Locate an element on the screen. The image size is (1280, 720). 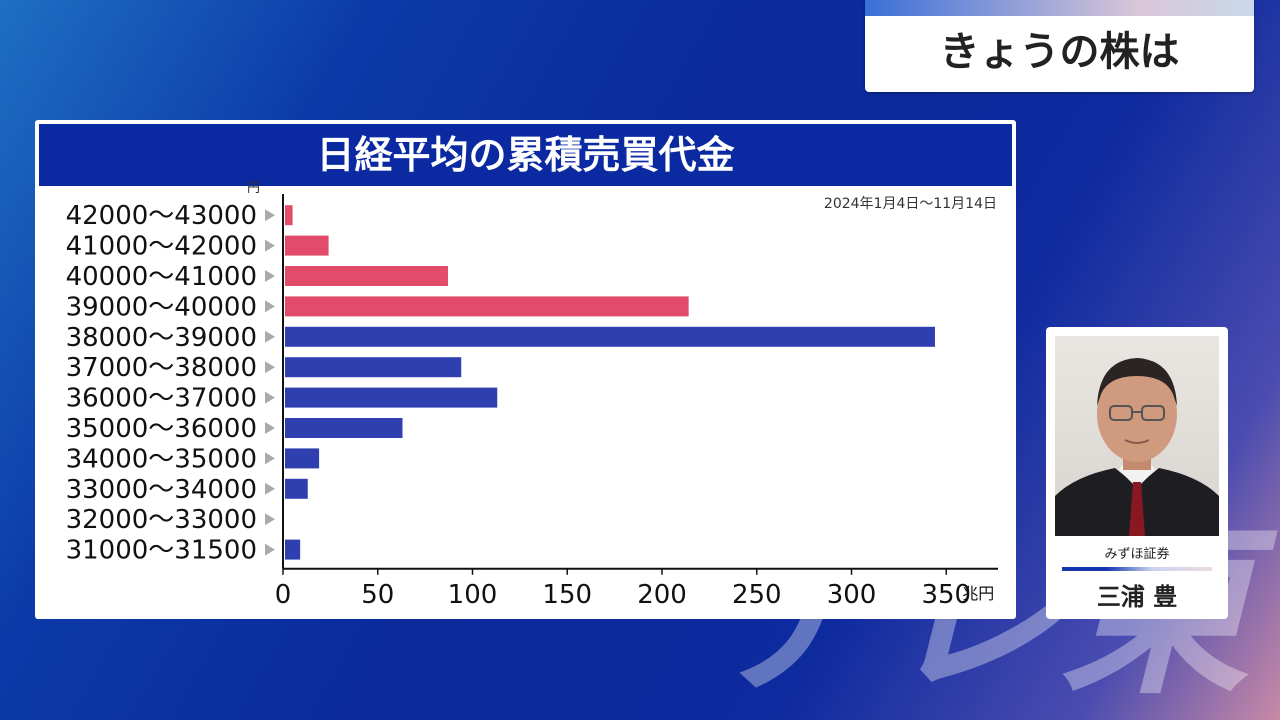
commentator-name: 三浦 豊 is located at coordinates (1137, 597).